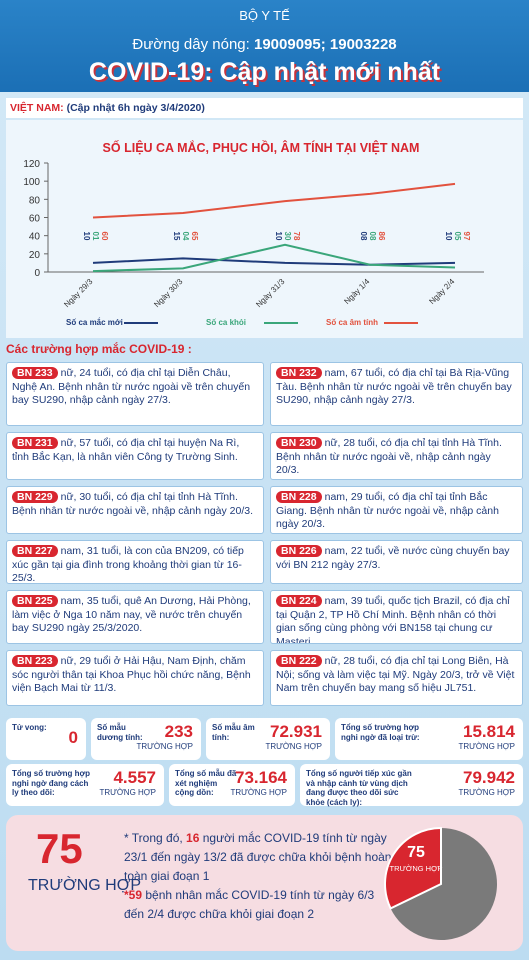 The width and height of the screenshot is (529, 960). What do you see at coordinates (380, 732) in the screenshot?
I see `stat-label: Tổng số trường hợp nghi ngờ đã loại trừ:` at bounding box center [380, 732].